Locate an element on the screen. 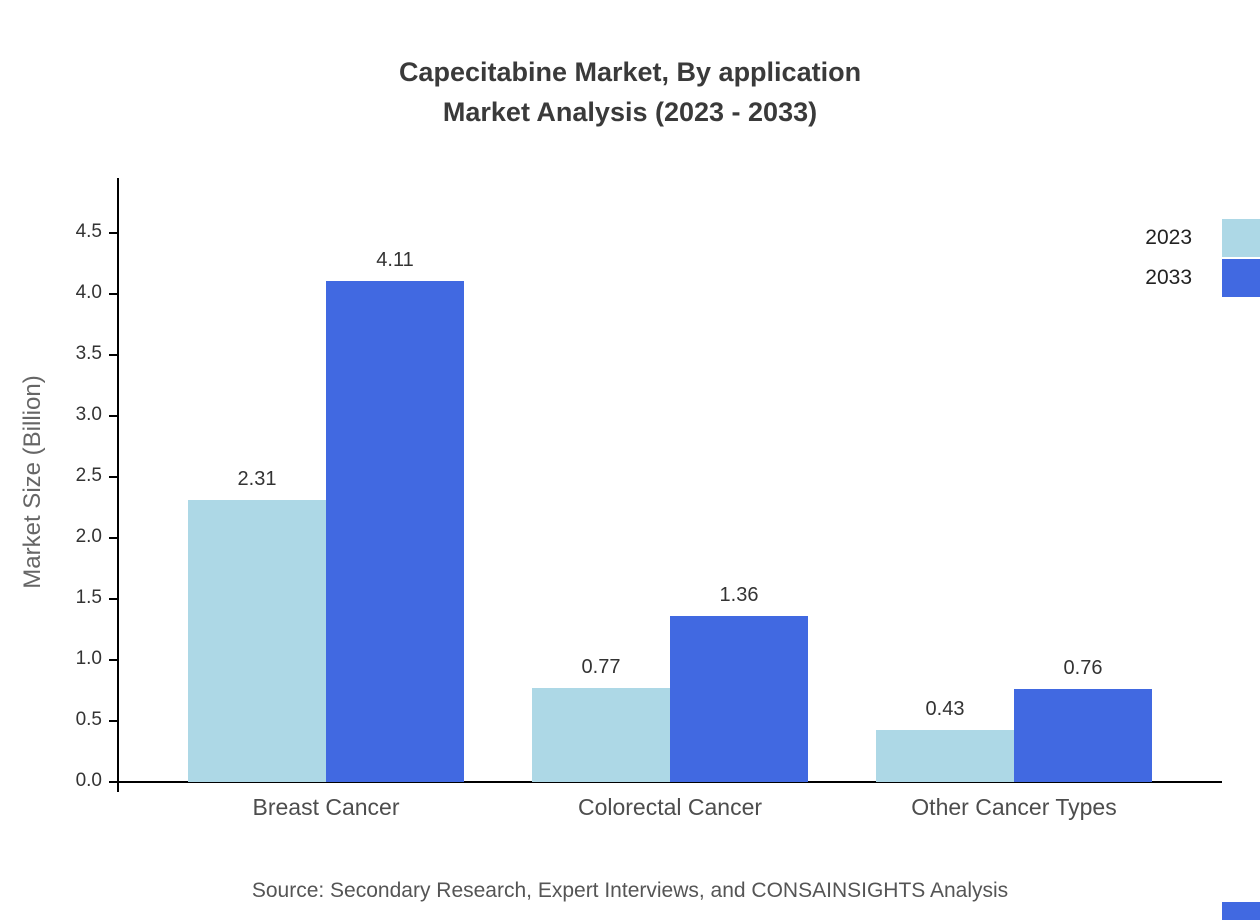 This screenshot has width=1260, height=920. y-tick-label-2.5: 2.5 is located at coordinates (88, 475).